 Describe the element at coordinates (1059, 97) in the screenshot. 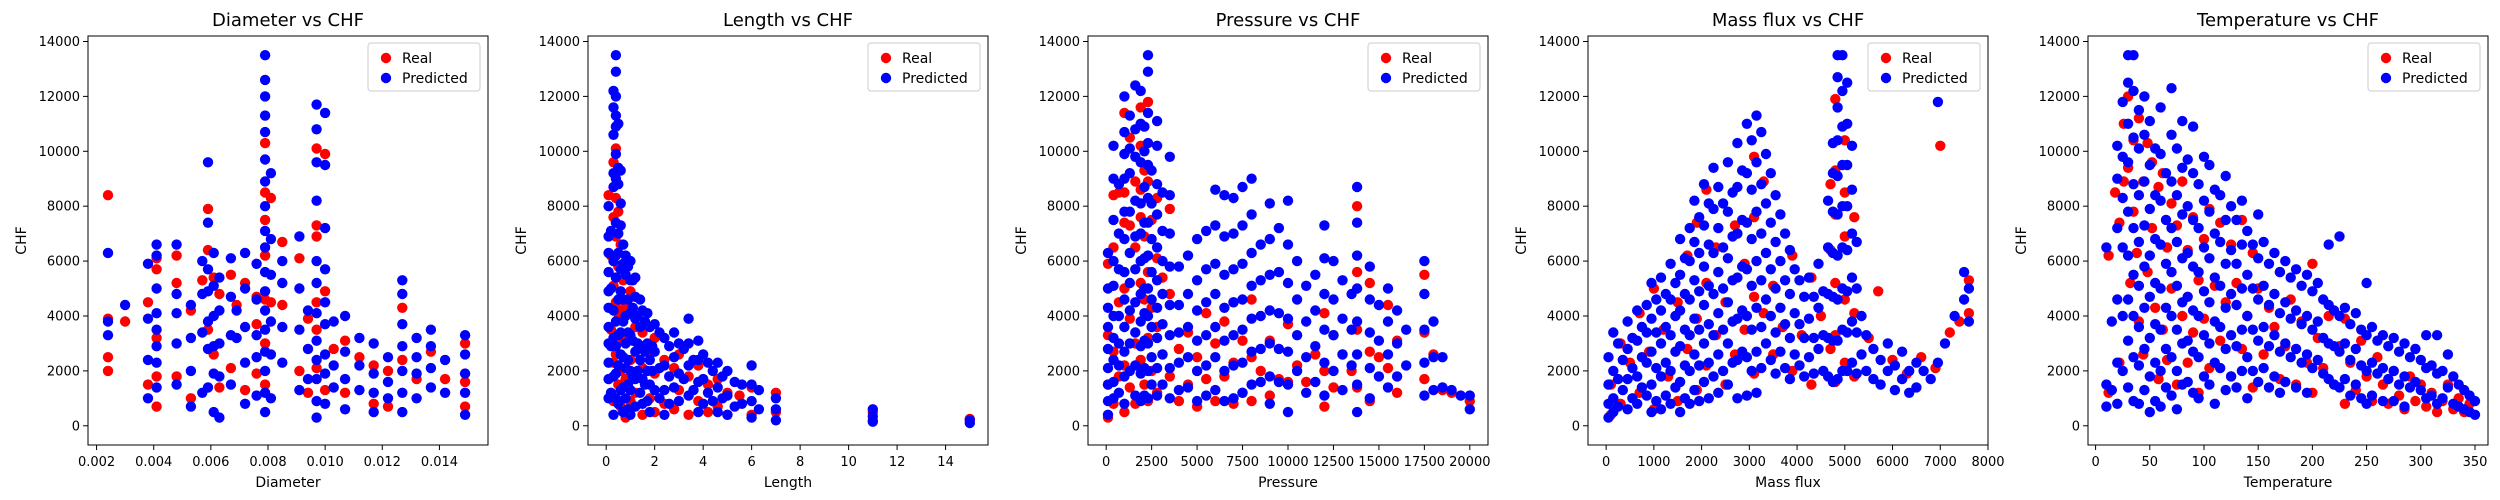

I see `y-tick-label: 12000` at that location.